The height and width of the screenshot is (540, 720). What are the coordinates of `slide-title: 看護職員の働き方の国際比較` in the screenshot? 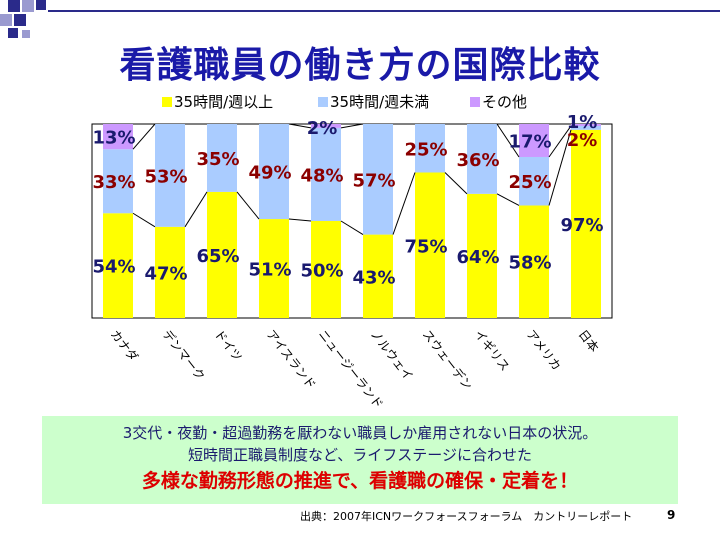 It's located at (360, 65).